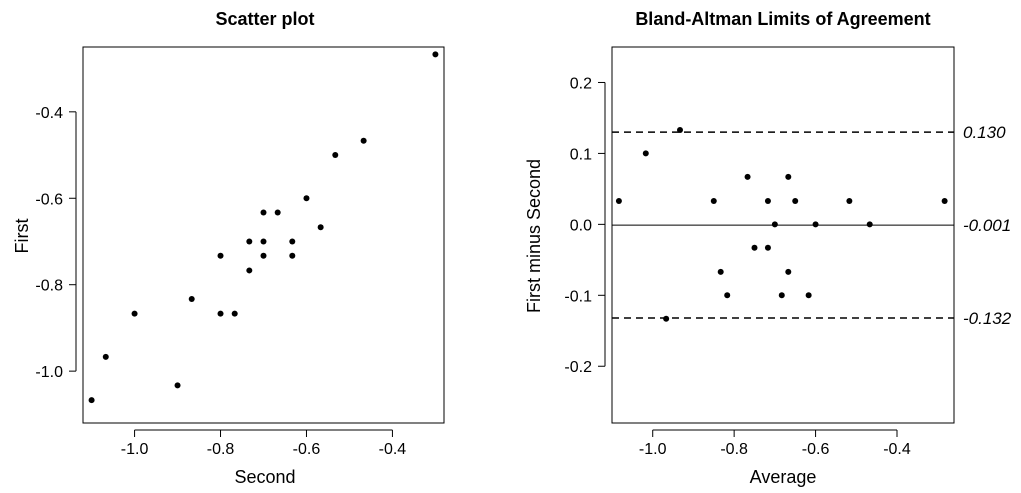 Image resolution: width=1021 pixels, height=493 pixels. I want to click on y-tick-label: -0.8, so click(49, 286).